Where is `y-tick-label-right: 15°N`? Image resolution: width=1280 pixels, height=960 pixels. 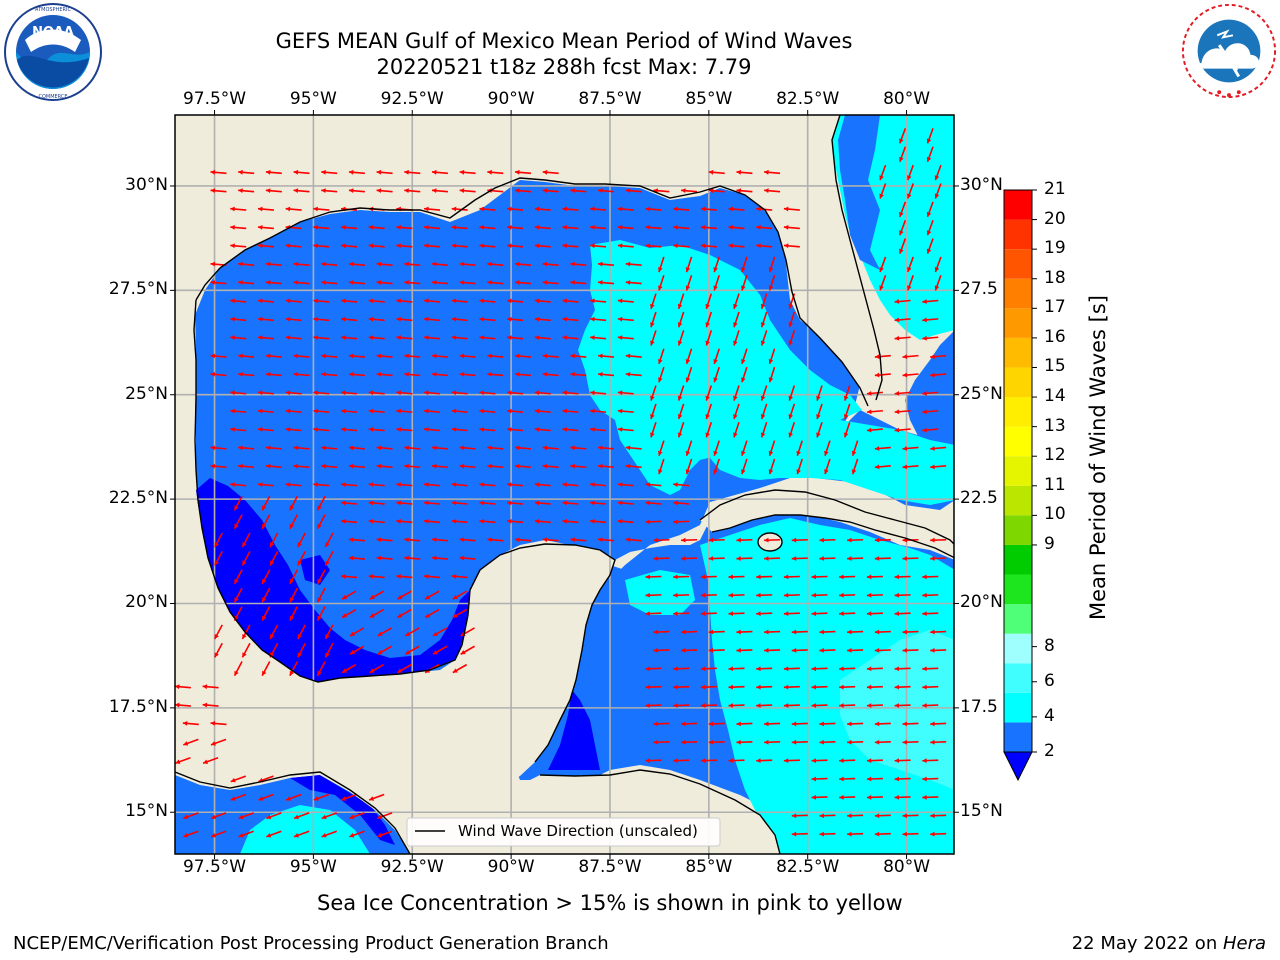 y-tick-label-right: 15°N is located at coordinates (981, 811).